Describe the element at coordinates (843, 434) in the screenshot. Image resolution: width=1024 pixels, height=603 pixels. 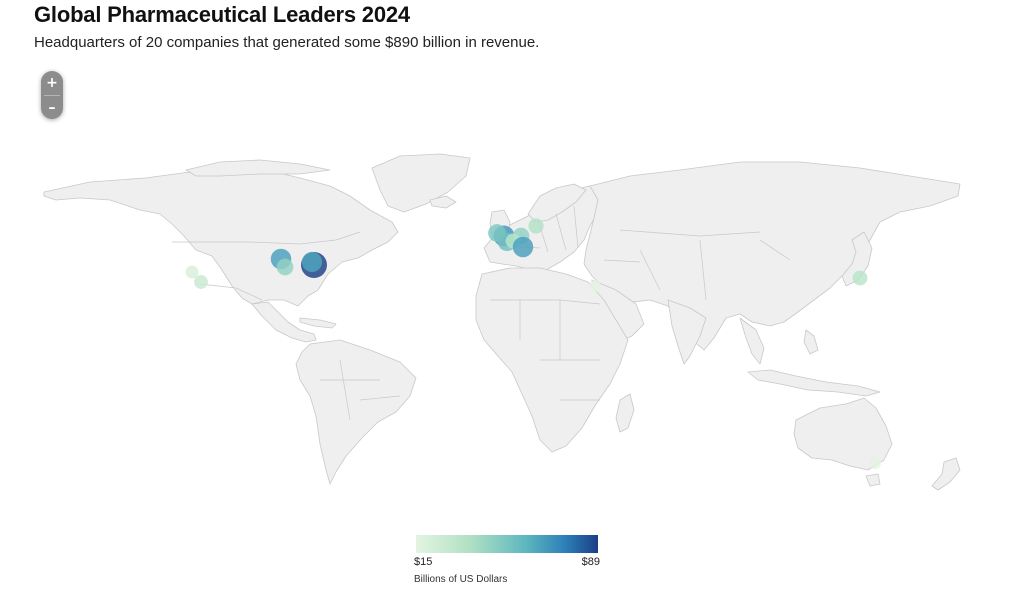
I see `australia-landmass` at that location.